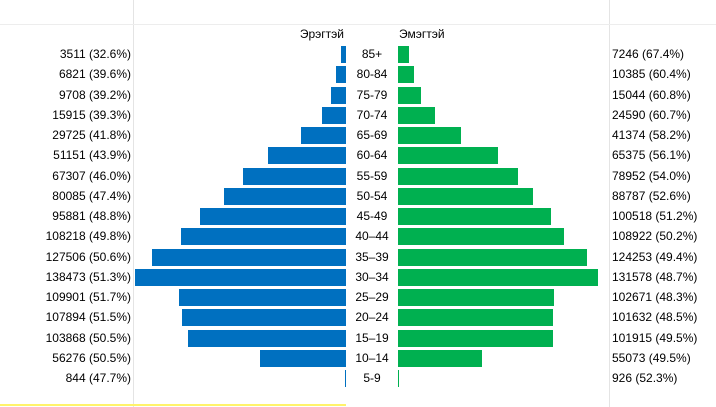 This screenshot has width=716, height=407. Describe the element at coordinates (92, 155) in the screenshot. I see `male-label-5: 51151 (43.9%)` at that location.